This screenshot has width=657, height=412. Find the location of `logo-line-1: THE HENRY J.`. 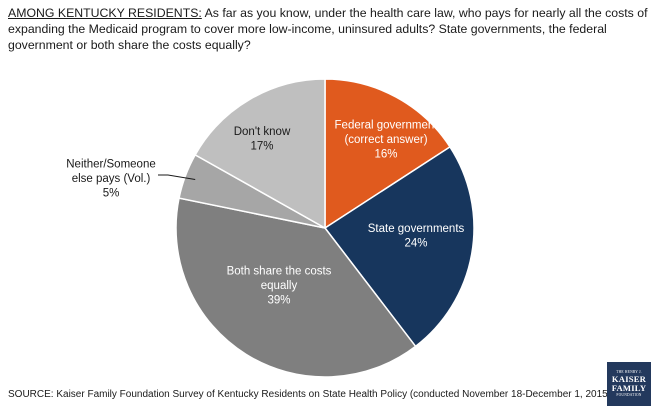

logo-line-1: THE HENRY J. is located at coordinates (629, 372).